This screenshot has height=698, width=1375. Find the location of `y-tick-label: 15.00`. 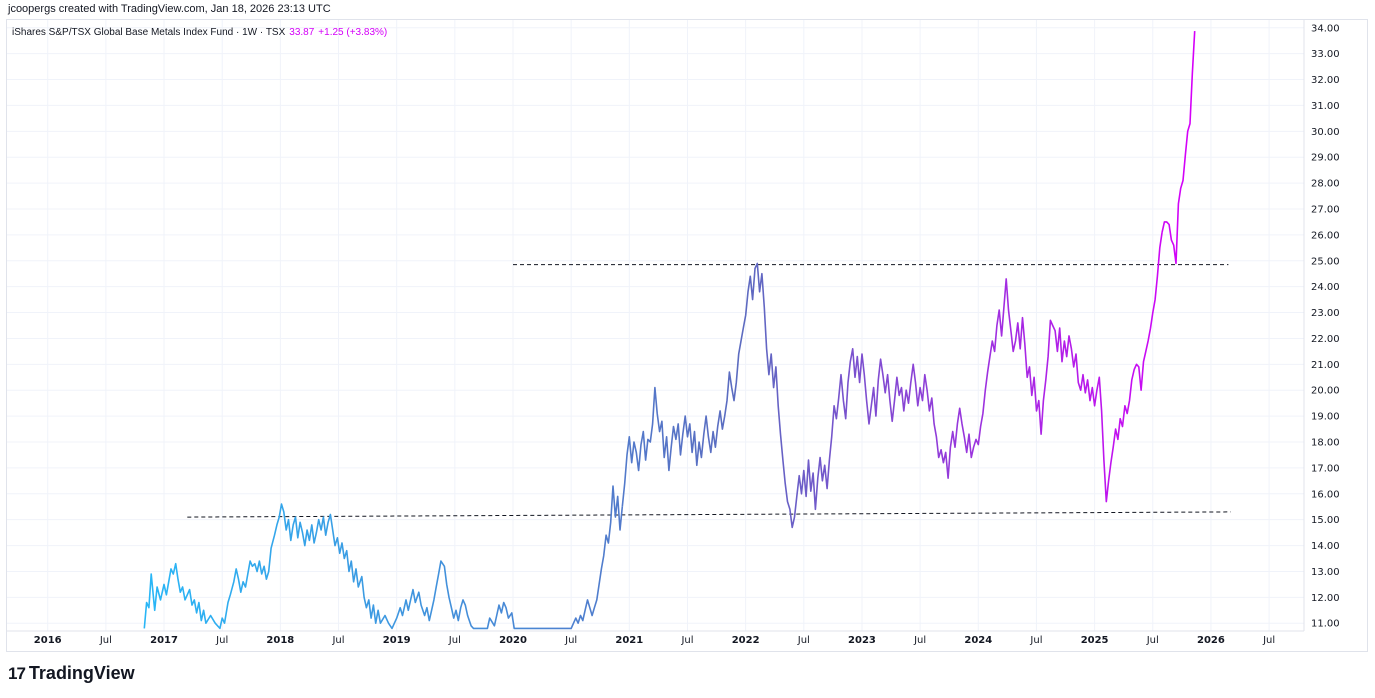

y-tick-label: 15.00 is located at coordinates (1325, 520).